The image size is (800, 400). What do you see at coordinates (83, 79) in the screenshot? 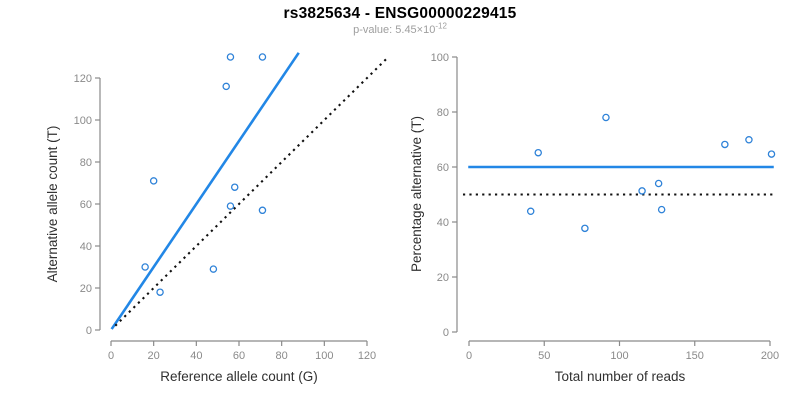
I see `y-tick-label: 120` at bounding box center [83, 79].